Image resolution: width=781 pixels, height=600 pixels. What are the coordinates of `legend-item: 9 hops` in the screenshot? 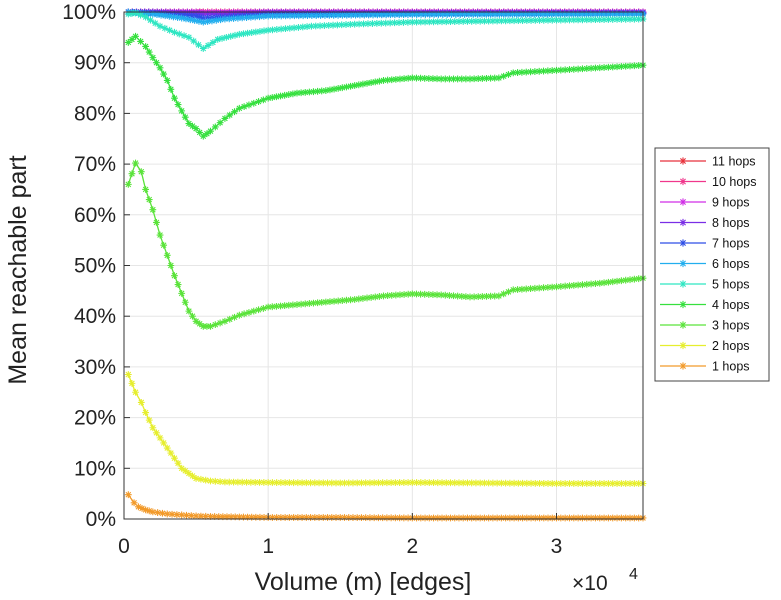 It's located at (705, 203).